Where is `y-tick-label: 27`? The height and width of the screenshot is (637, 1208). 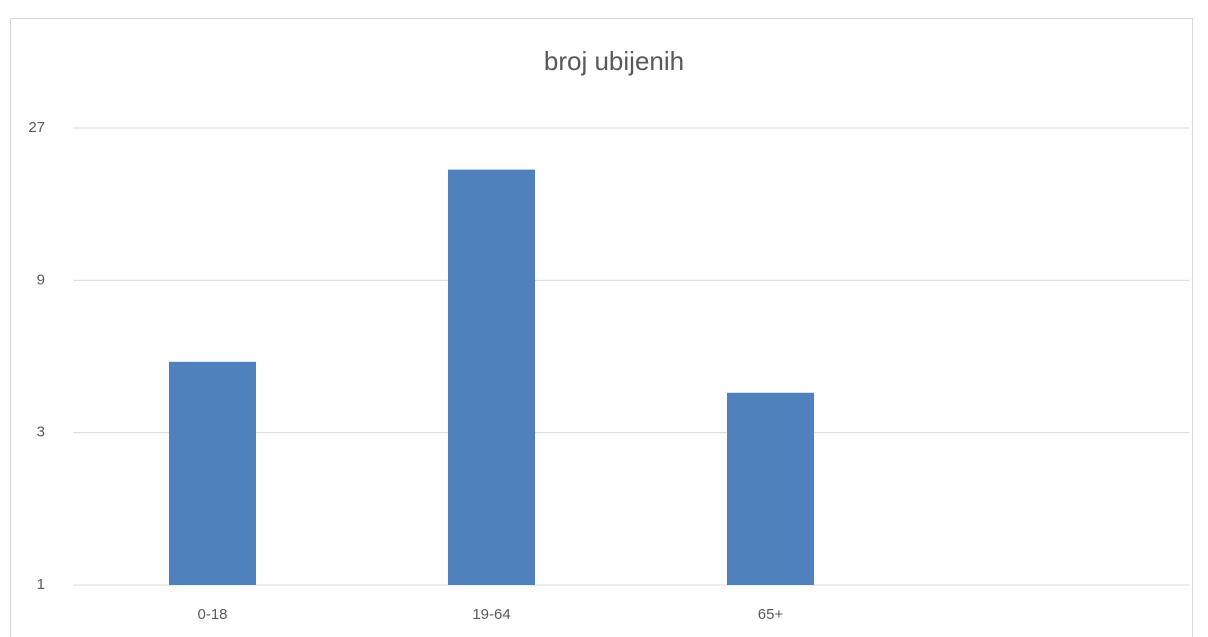 y-tick-label: 27 is located at coordinates (36, 127).